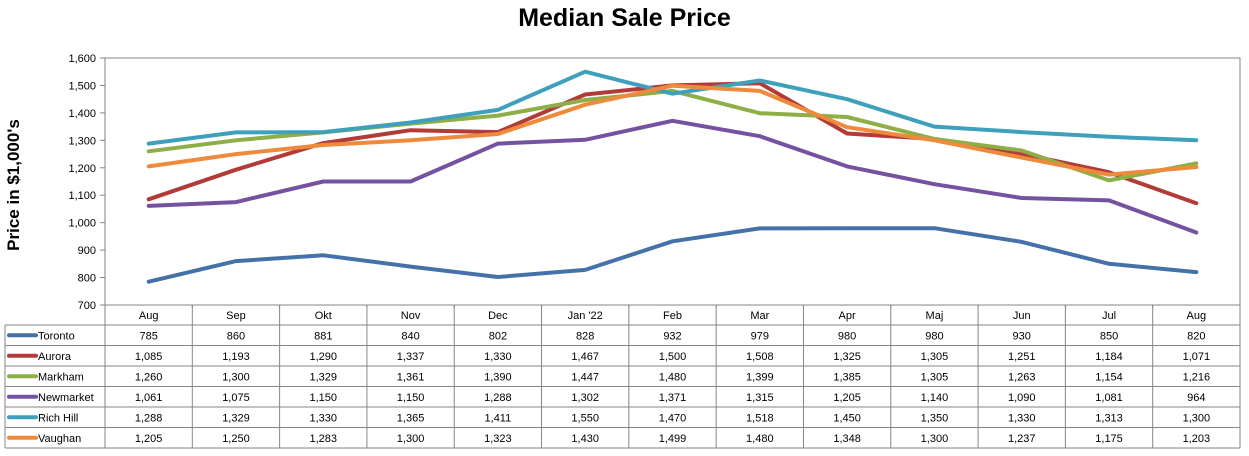 This screenshot has width=1249, height=456. What do you see at coordinates (236, 357) in the screenshot?
I see `table-cell: 1,193` at bounding box center [236, 357].